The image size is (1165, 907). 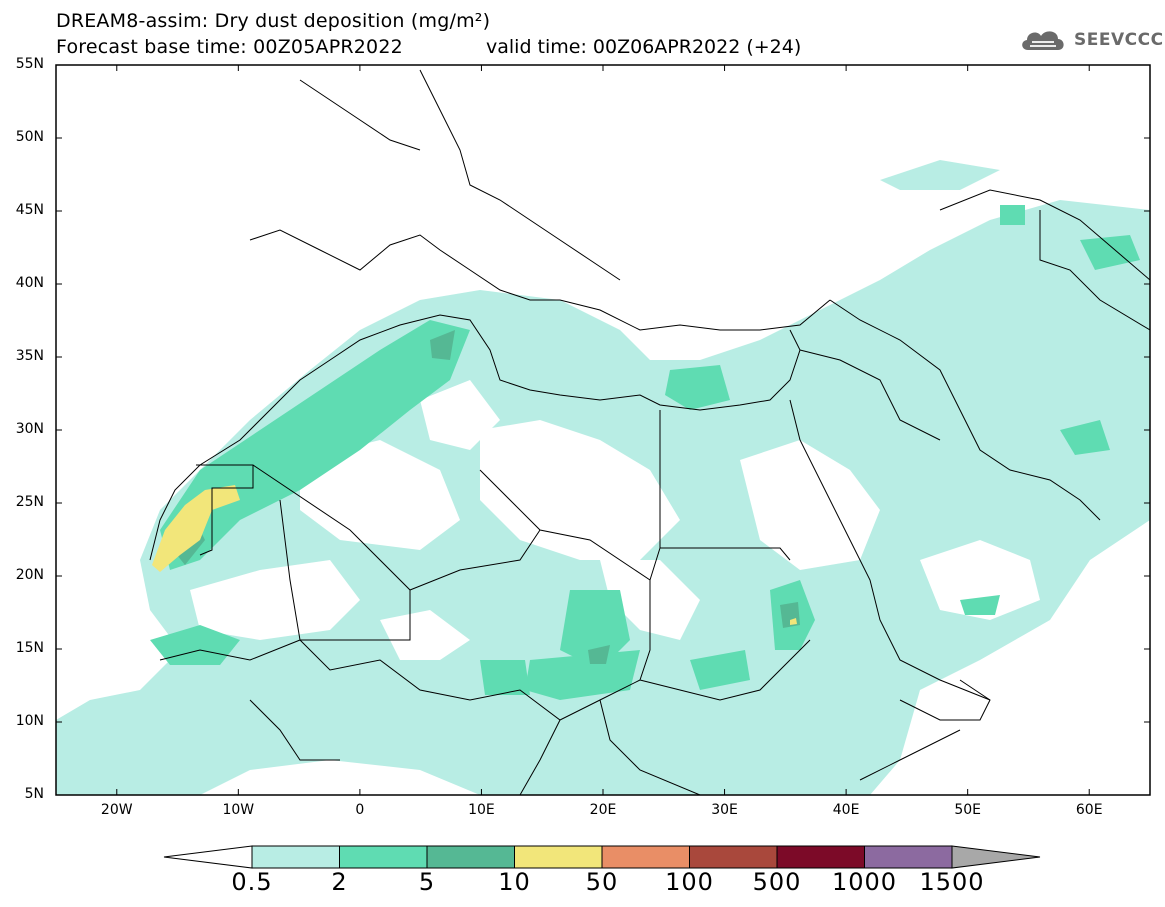 What do you see at coordinates (427, 882) in the screenshot?
I see `colorbar-label: 5` at bounding box center [427, 882].